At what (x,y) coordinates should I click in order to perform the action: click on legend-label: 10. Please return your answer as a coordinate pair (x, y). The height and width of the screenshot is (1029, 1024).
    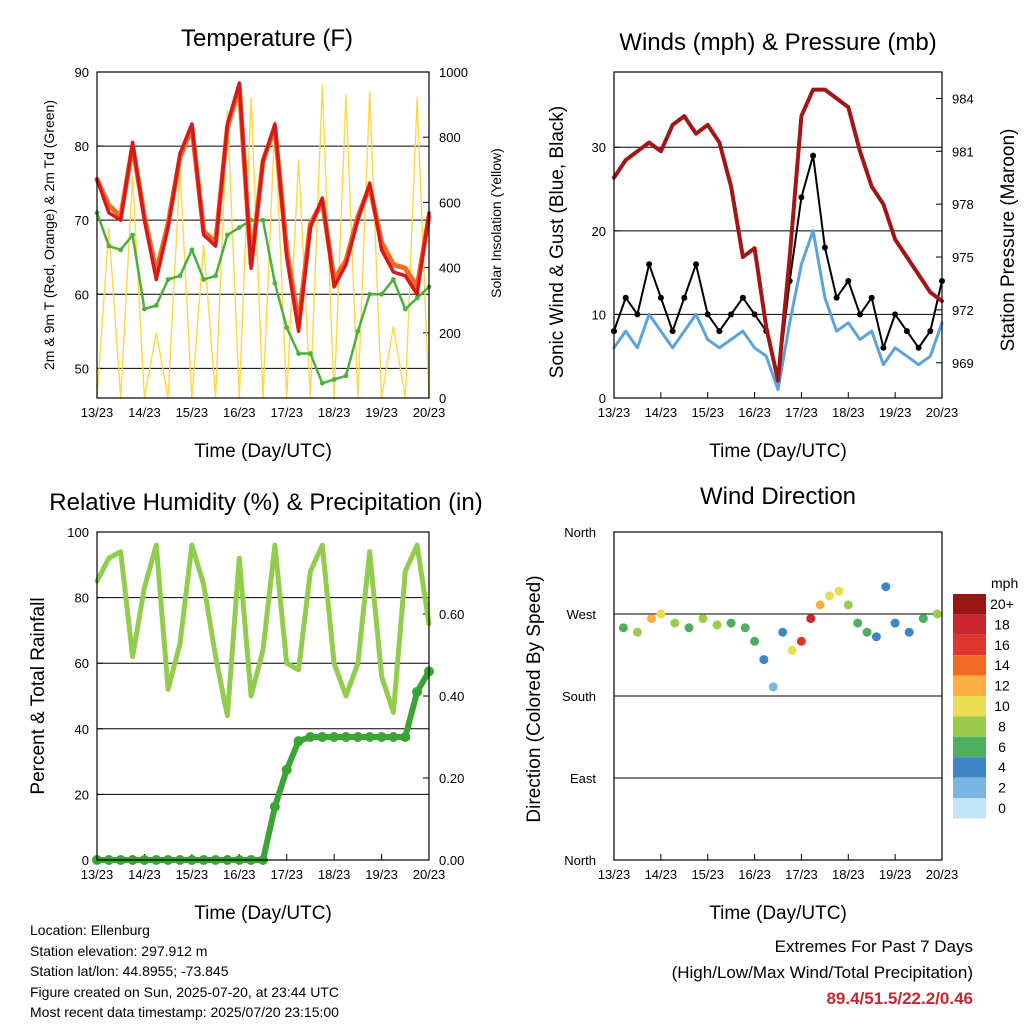
    Looking at the image, I should click on (1002, 706).